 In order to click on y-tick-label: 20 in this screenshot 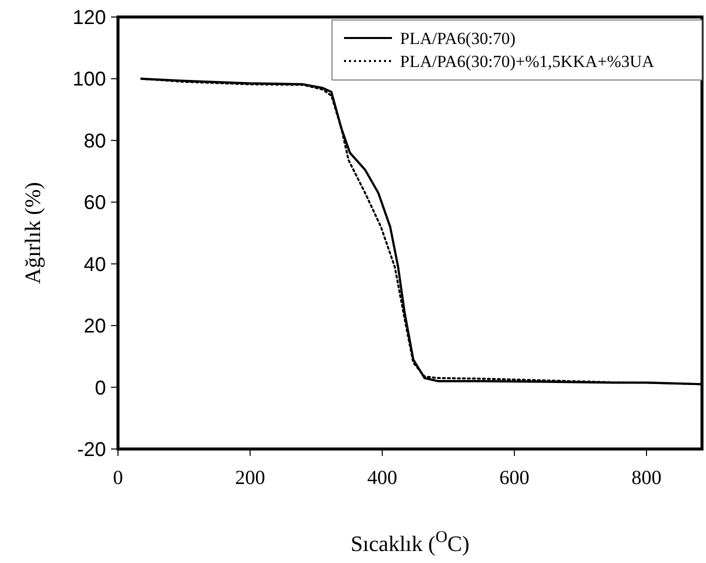, I will do `click(95, 327)`.